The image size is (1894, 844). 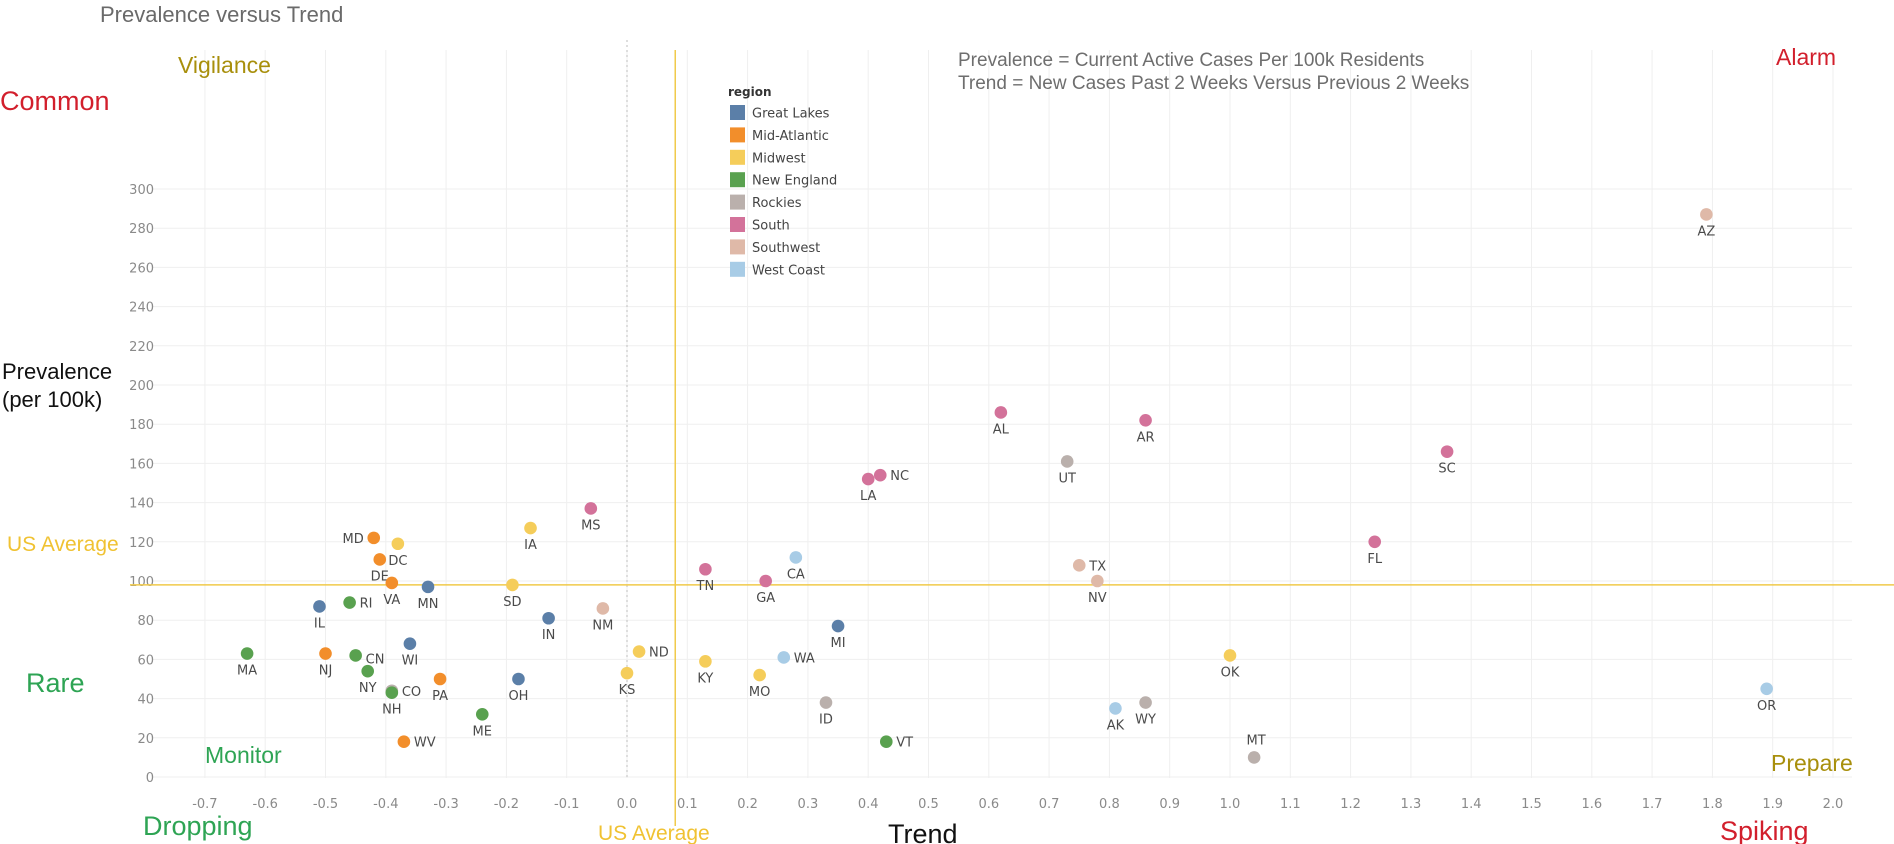 What do you see at coordinates (1097, 566) in the screenshot?
I see `data-point-label: TX` at bounding box center [1097, 566].